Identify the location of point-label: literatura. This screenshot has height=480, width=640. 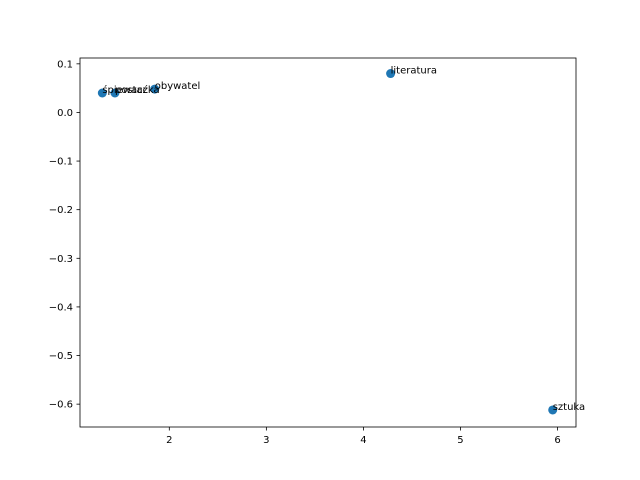
(414, 71).